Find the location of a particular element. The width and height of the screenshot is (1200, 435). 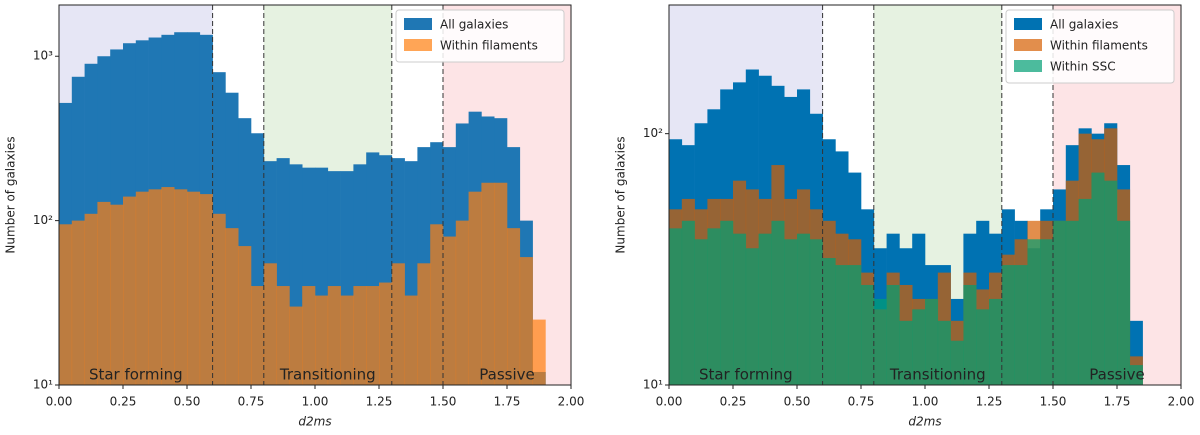

x-axis-label: d2ms is located at coordinates (314, 422).